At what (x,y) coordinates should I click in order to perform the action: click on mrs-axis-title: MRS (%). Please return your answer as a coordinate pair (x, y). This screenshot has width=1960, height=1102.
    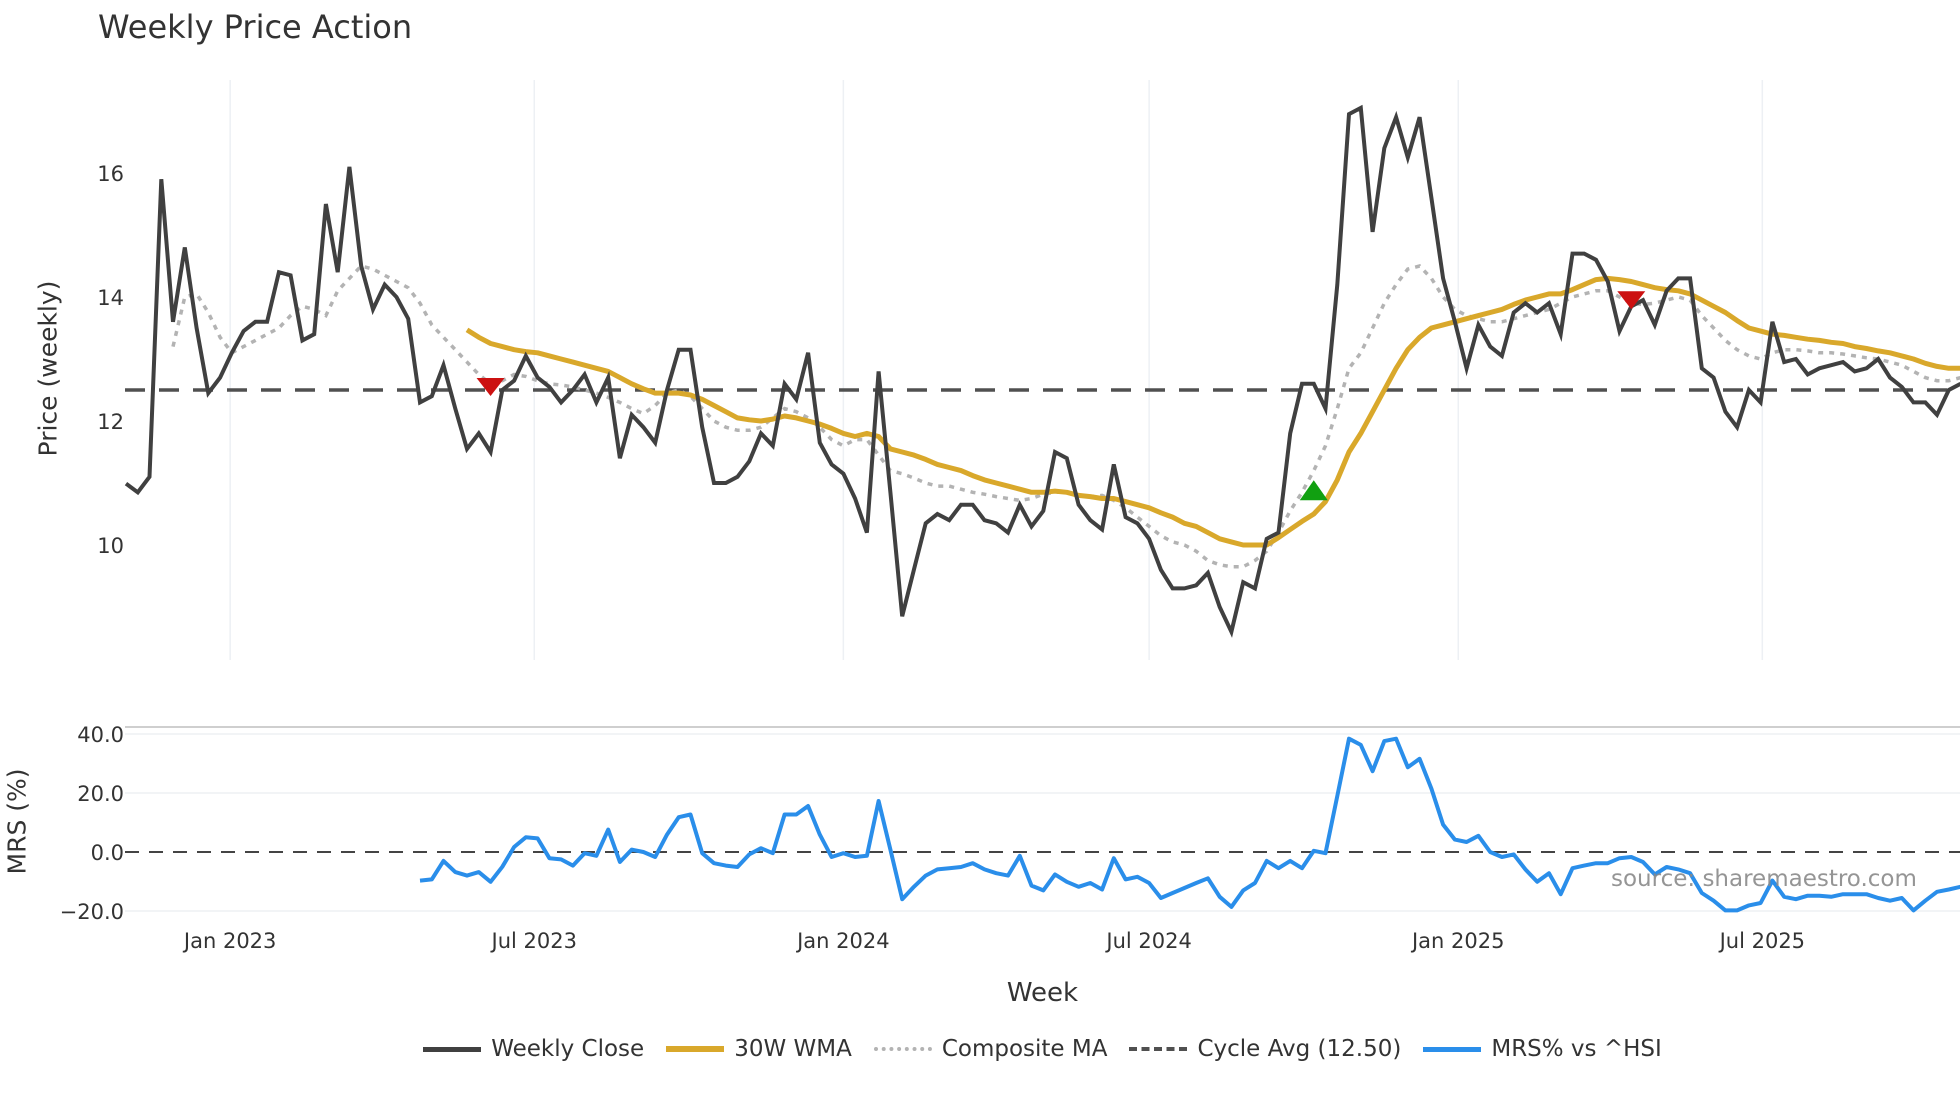
    Looking at the image, I should click on (17, 821).